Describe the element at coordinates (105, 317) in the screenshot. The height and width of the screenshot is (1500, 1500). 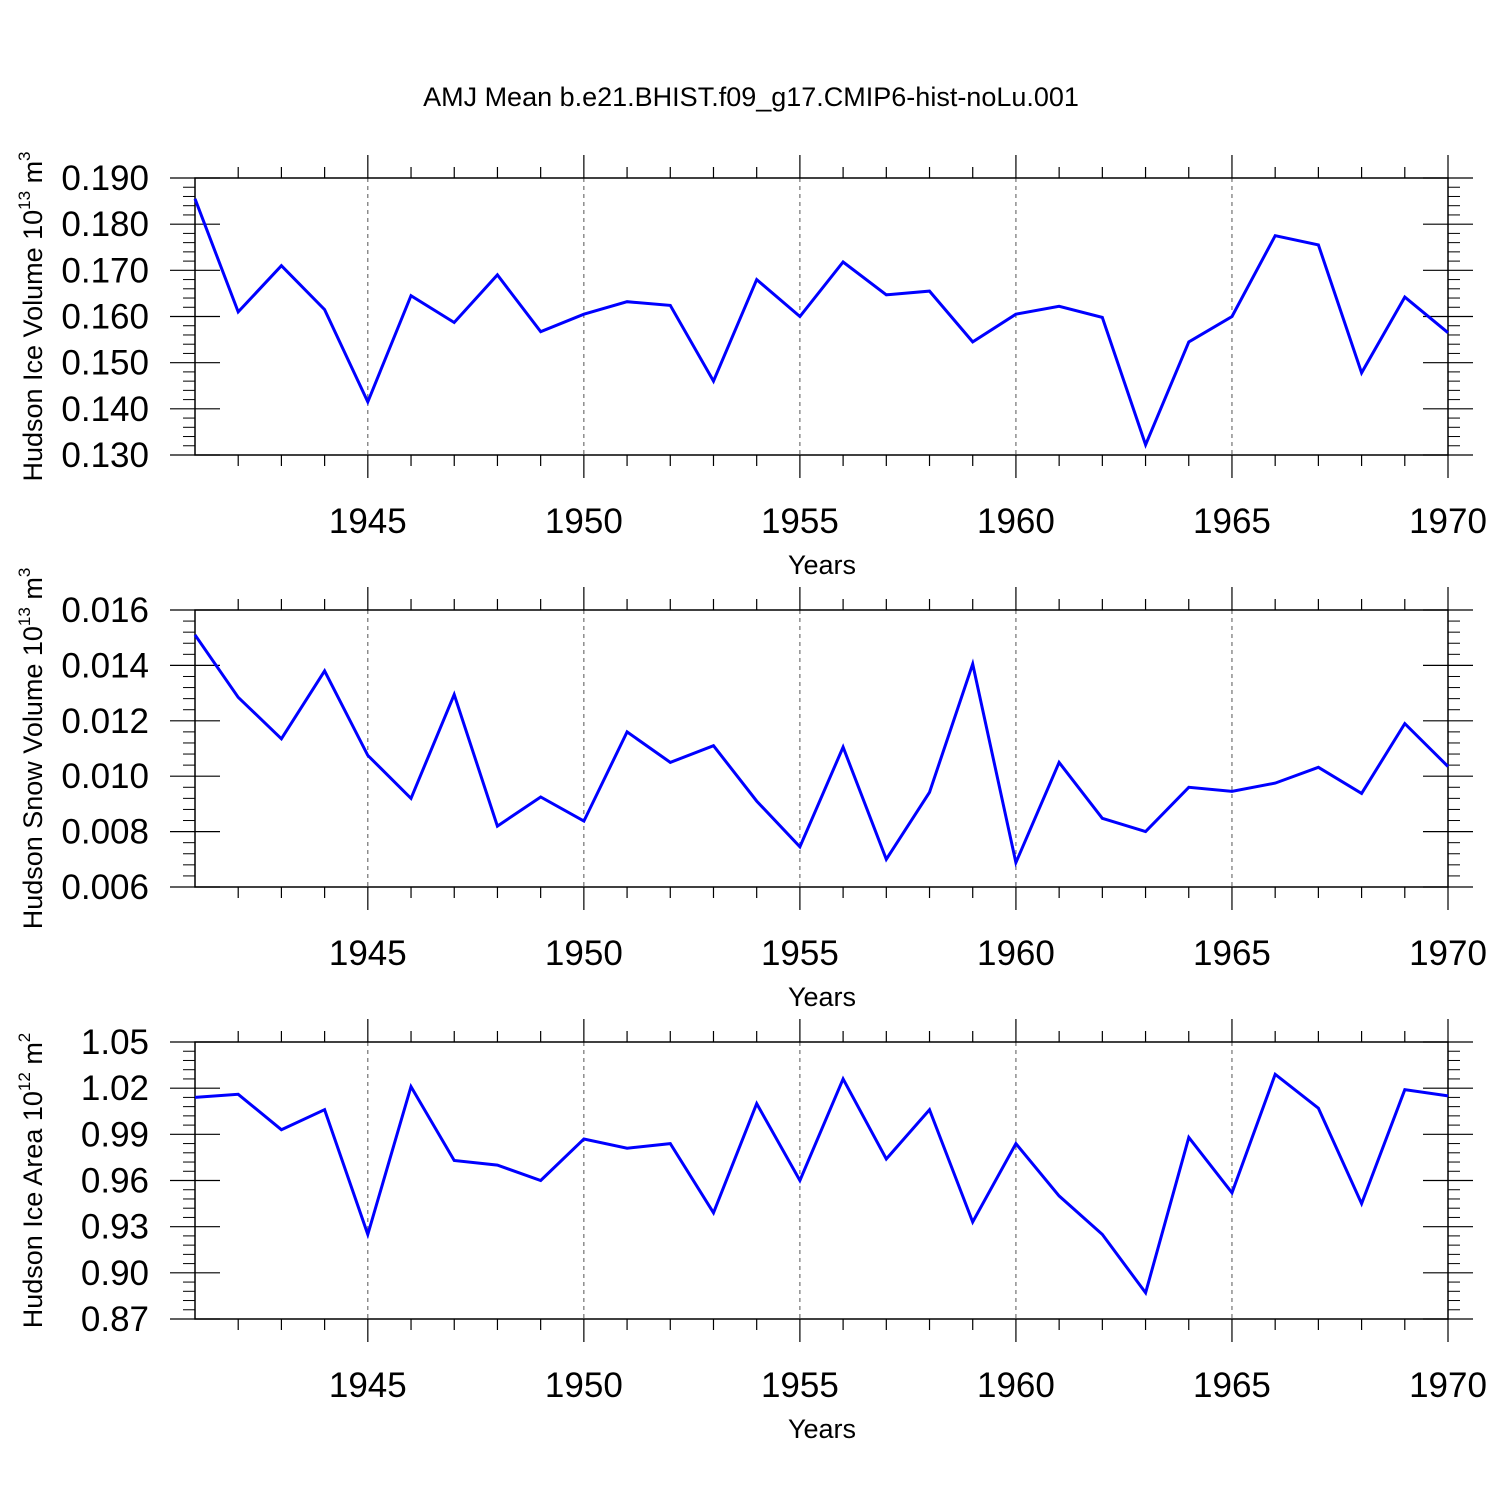
I see `y-tick-label: 0.160` at that location.